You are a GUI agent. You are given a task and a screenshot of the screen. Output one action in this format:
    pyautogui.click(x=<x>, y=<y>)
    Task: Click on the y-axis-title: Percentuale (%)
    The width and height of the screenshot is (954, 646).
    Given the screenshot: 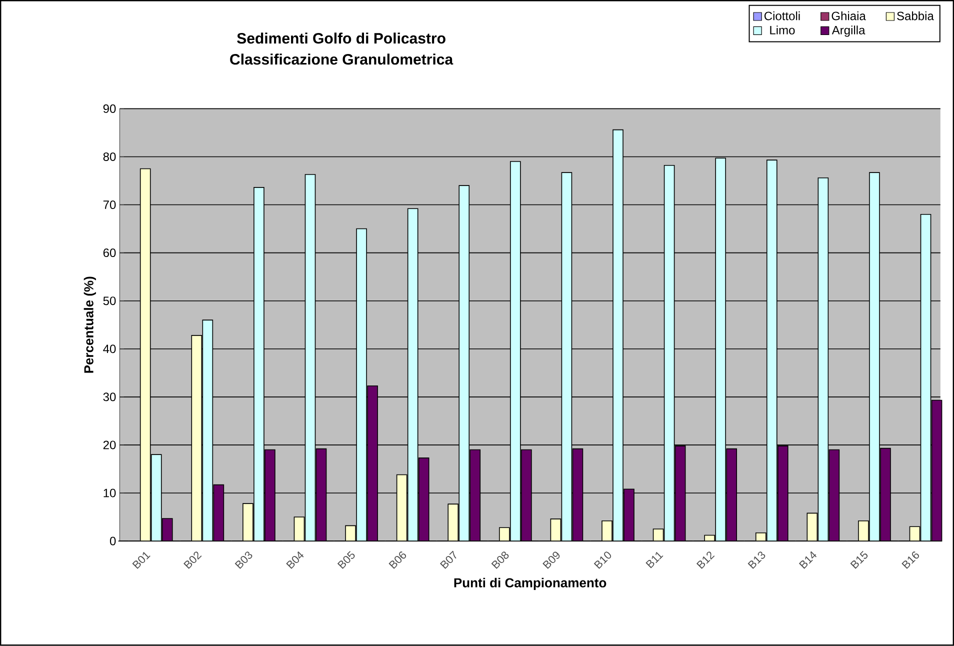 What is the action you would take?
    pyautogui.click(x=90, y=324)
    